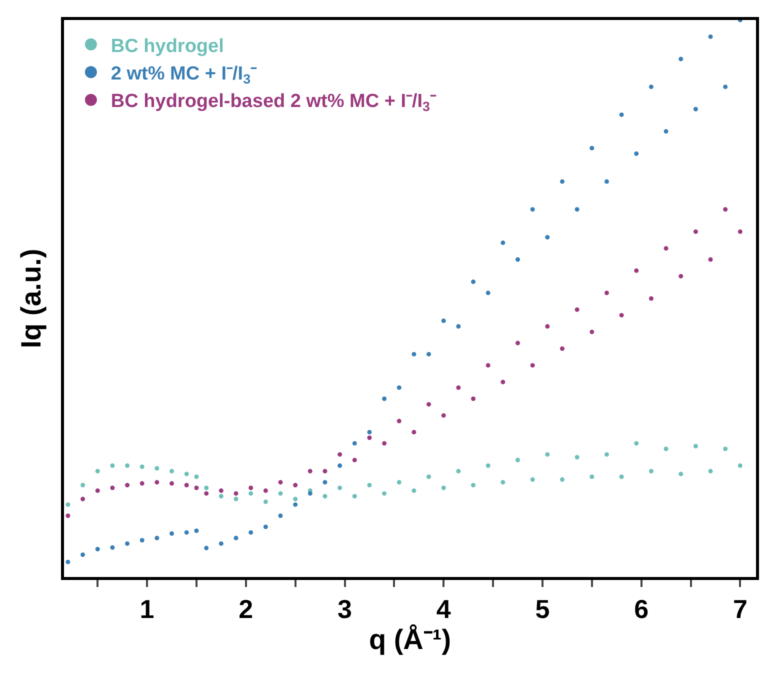 Image resolution: width=760 pixels, height=673 pixels. What do you see at coordinates (246, 609) in the screenshot?
I see `x-tick-label: 2` at bounding box center [246, 609].